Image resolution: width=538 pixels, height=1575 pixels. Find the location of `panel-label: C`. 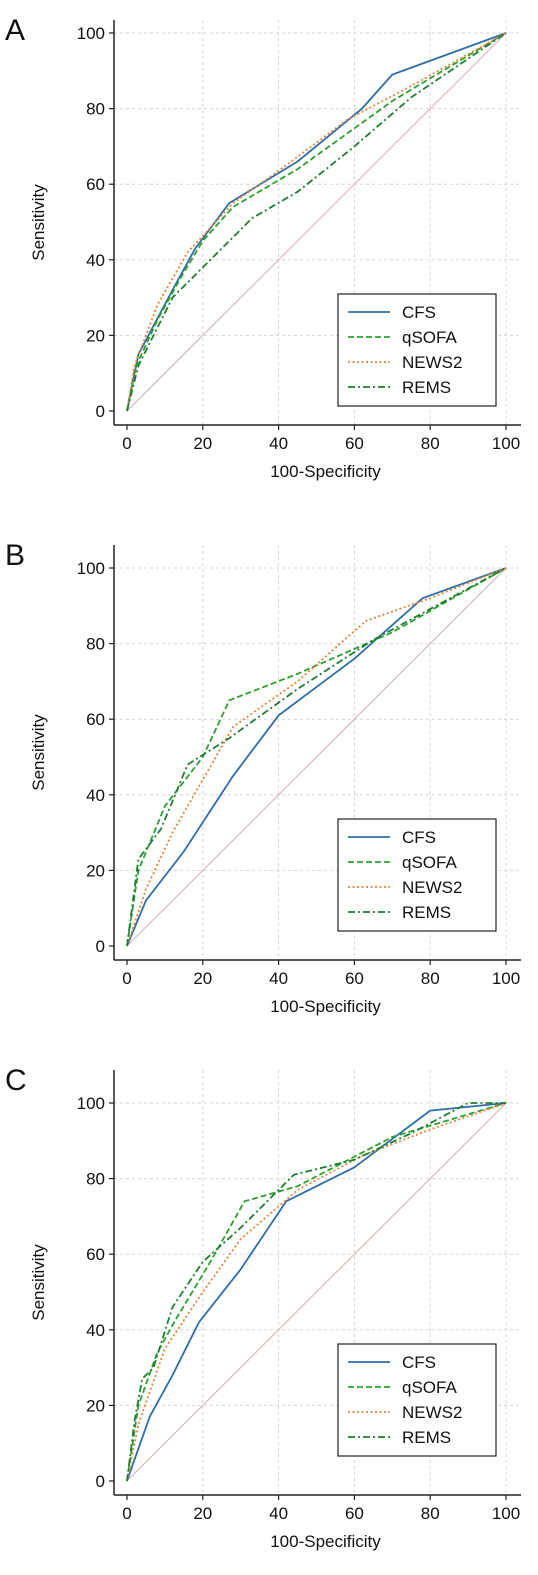

panel-label: C is located at coordinates (16, 1080).